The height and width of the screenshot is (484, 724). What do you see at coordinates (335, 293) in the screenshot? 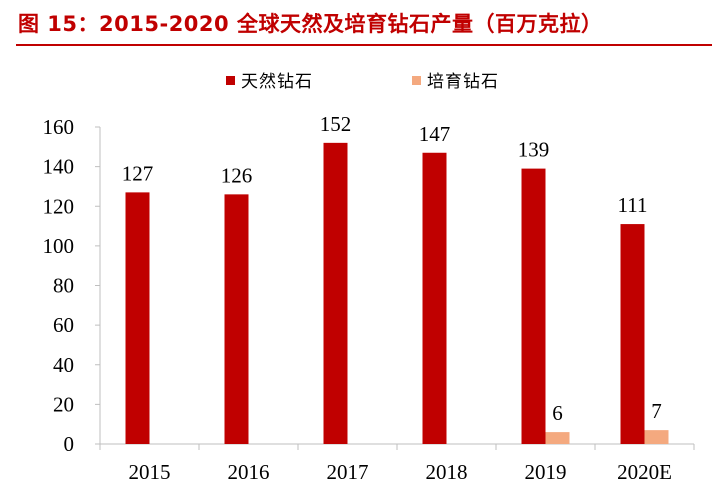
I see `bar-natural-2017` at bounding box center [335, 293].